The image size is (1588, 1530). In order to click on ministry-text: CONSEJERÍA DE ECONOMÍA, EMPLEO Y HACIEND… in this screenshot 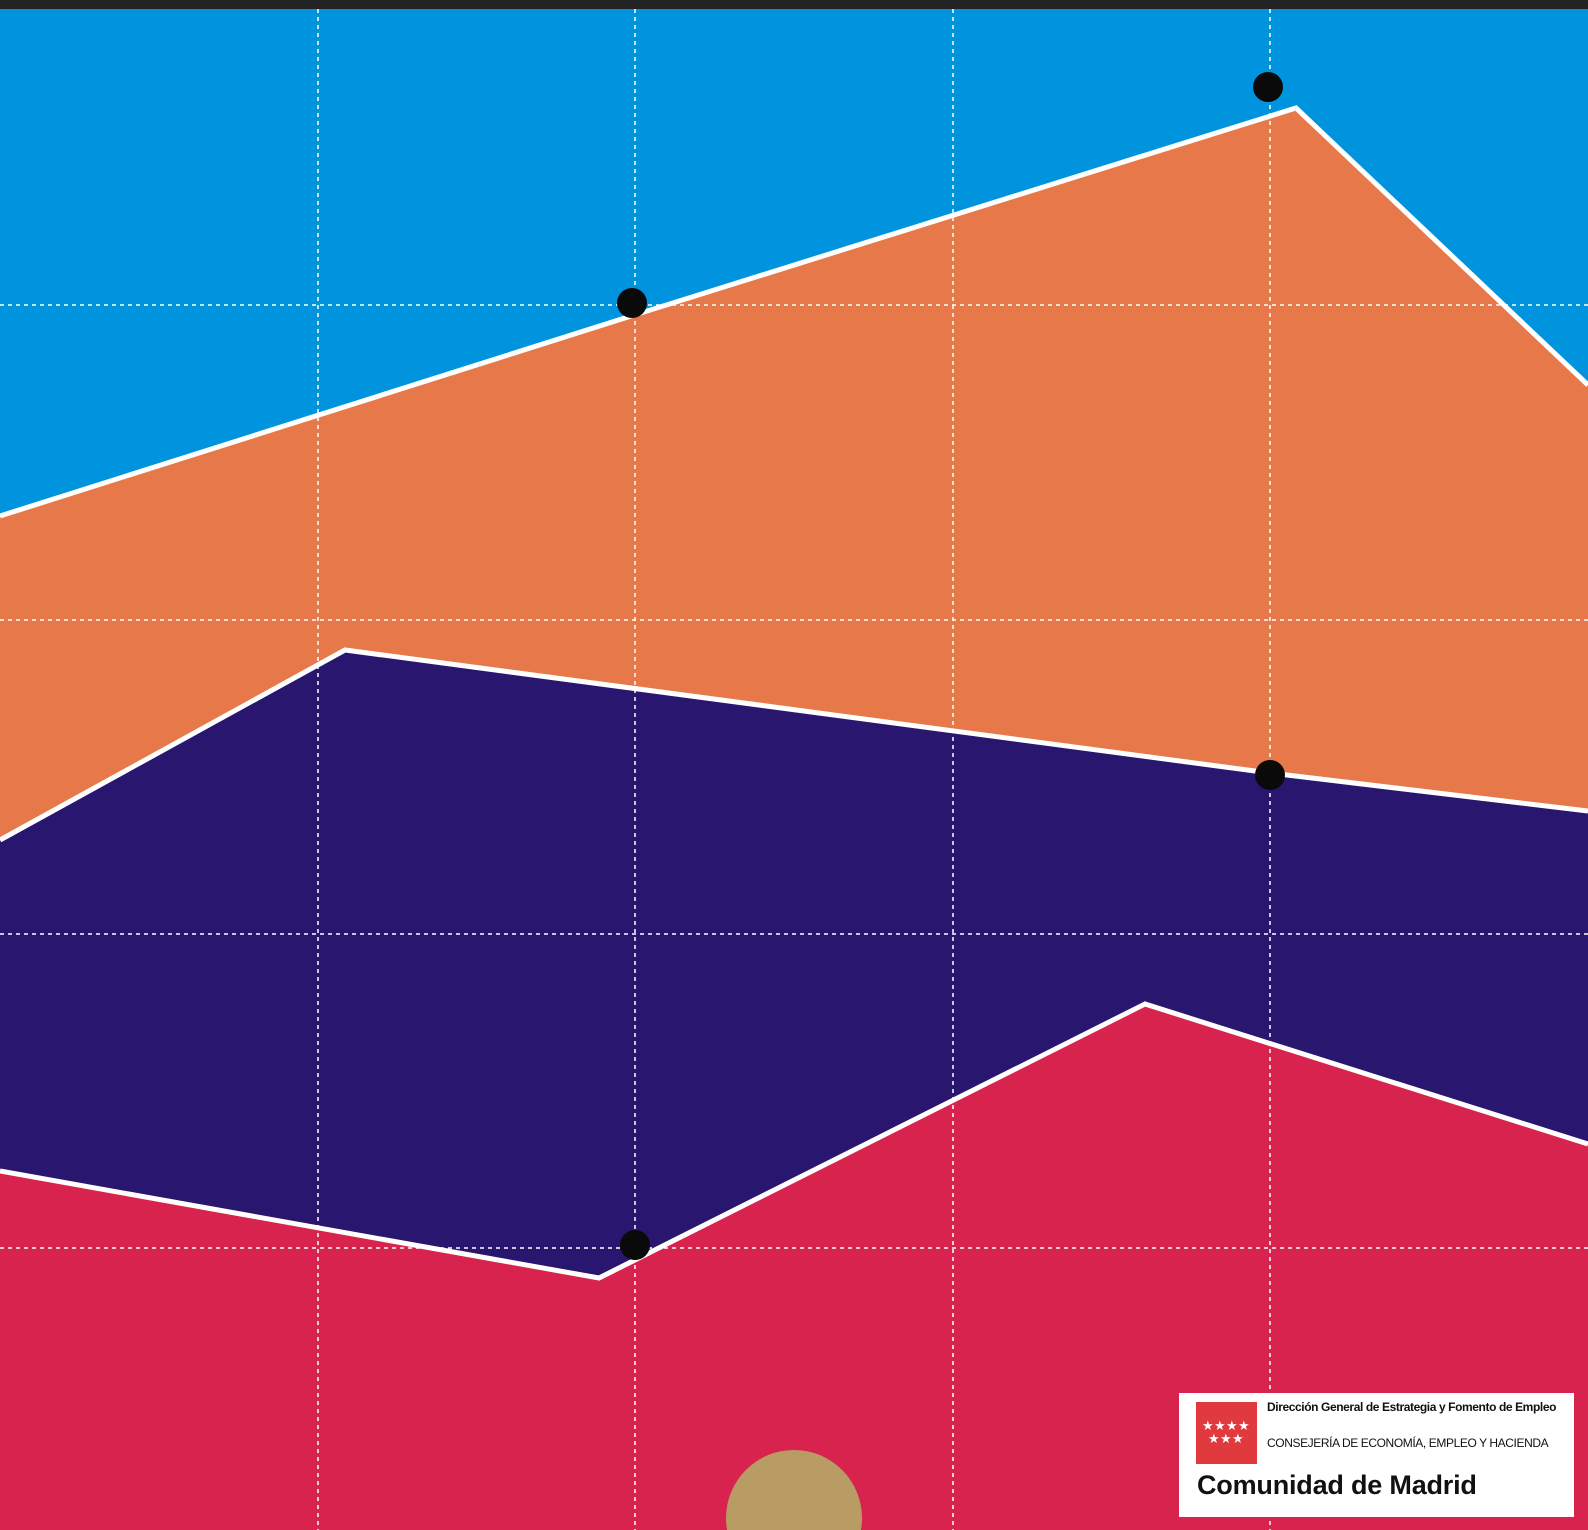, I will do `click(1408, 1443)`.